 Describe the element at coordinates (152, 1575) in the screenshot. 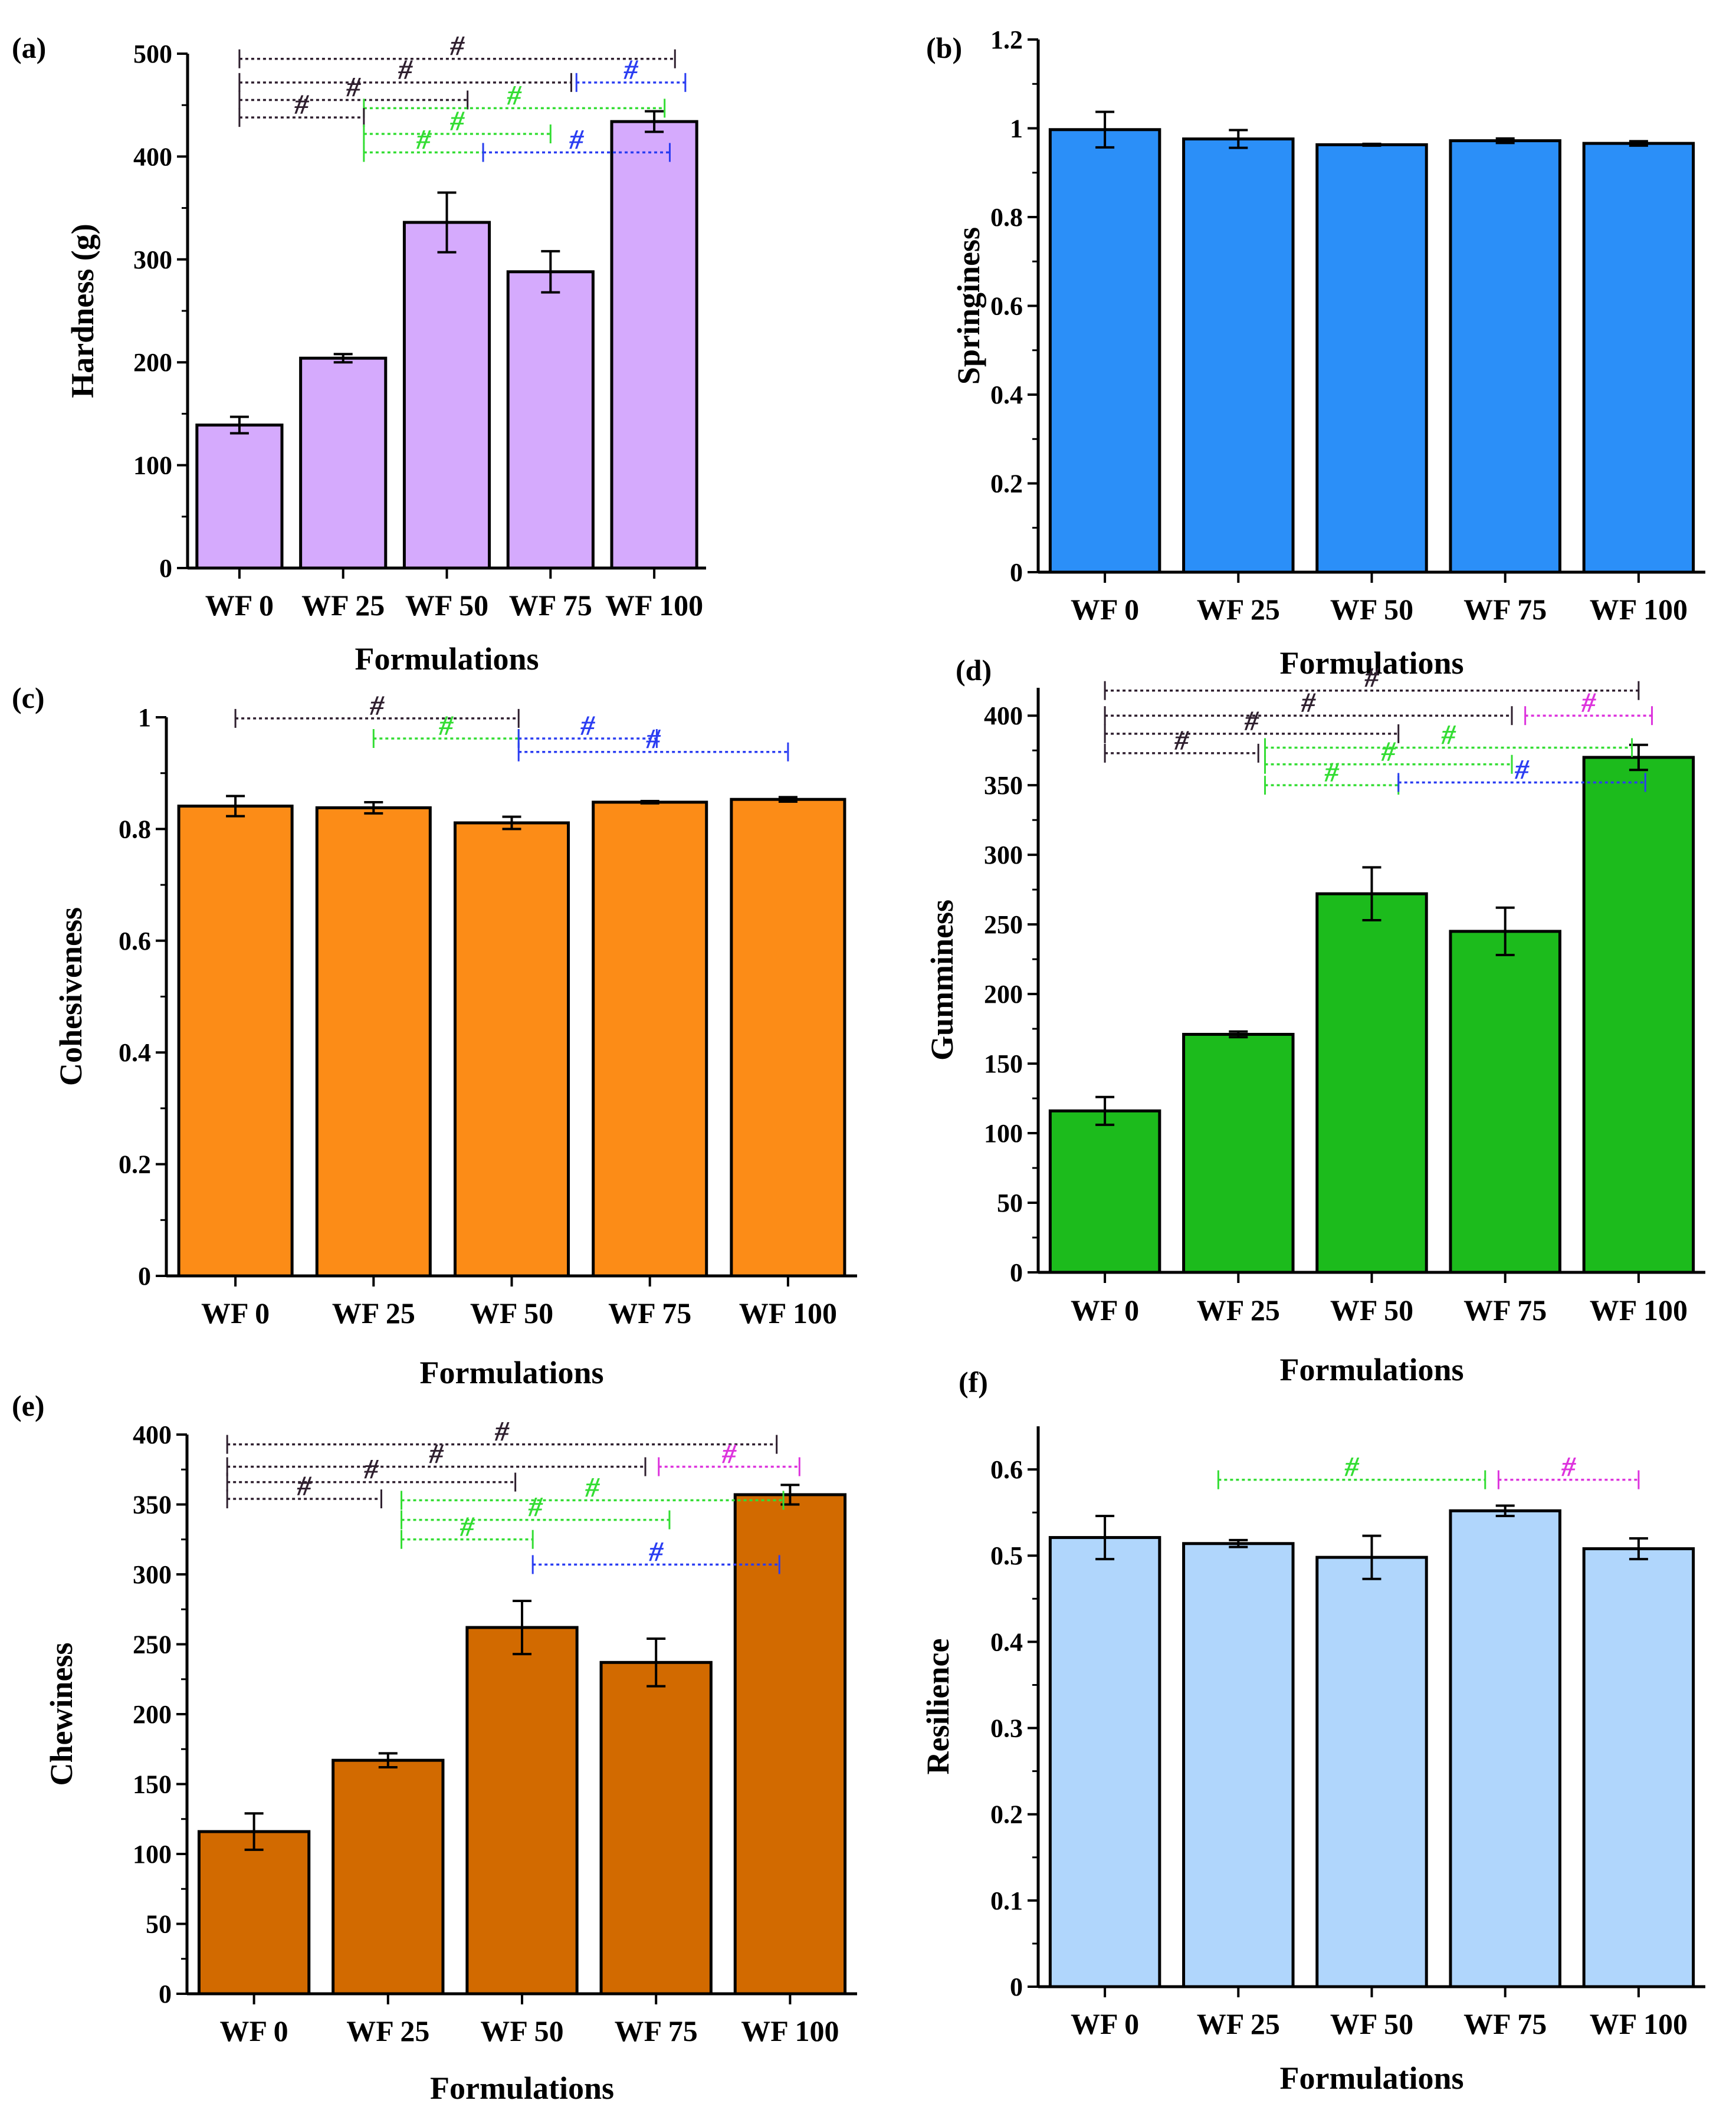

I see `y-tick-label: 300` at that location.